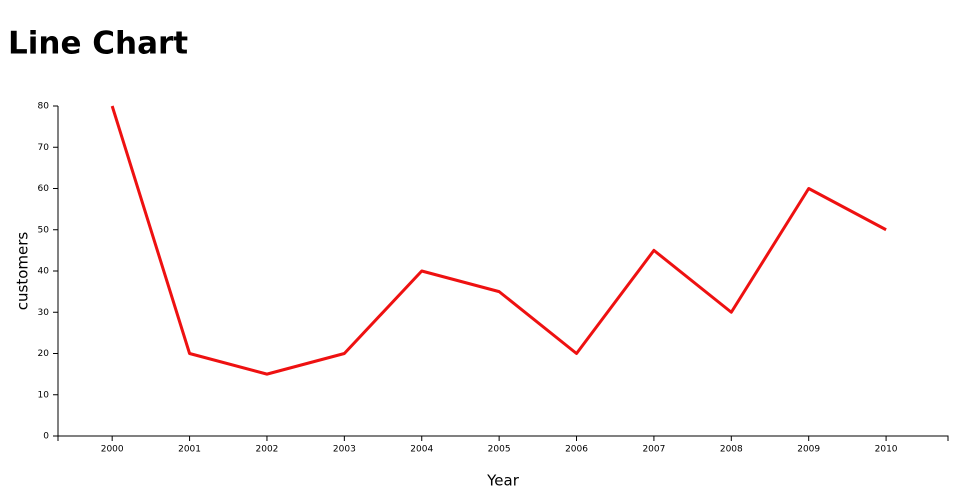 The image size is (960, 500). What do you see at coordinates (44, 107) in the screenshot?
I see `y-tick-label: 80` at bounding box center [44, 107].